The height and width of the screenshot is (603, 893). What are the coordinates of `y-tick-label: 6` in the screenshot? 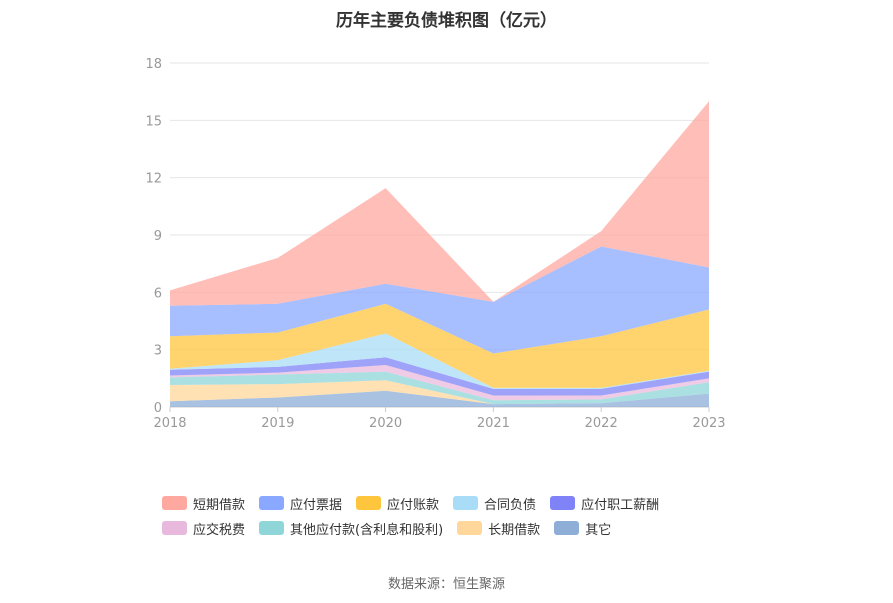 It's located at (158, 293).